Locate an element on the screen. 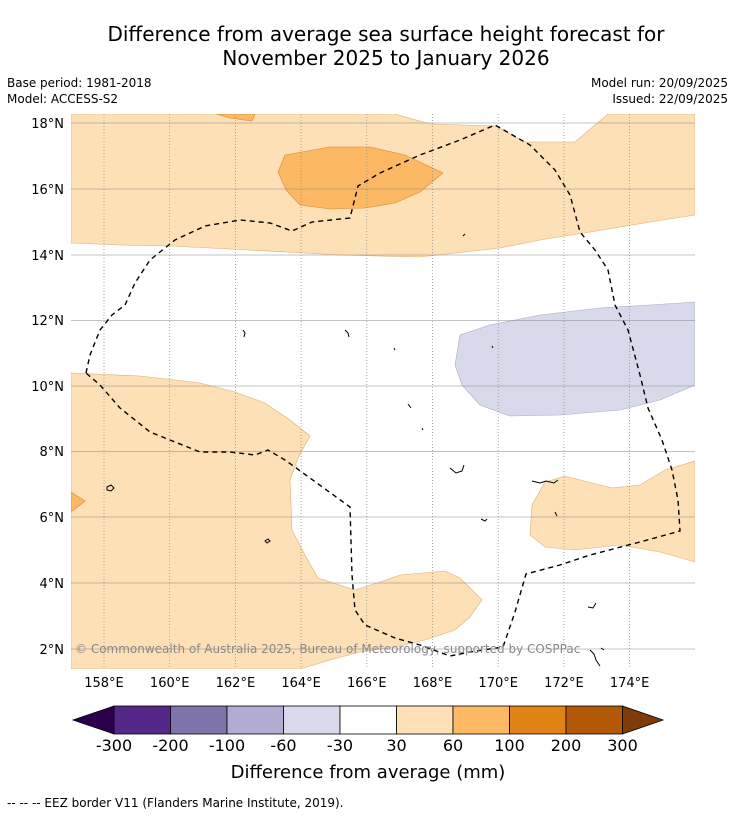 This screenshot has height=816, width=736. anomaly-region-60-100-north is located at coordinates (360, 178).